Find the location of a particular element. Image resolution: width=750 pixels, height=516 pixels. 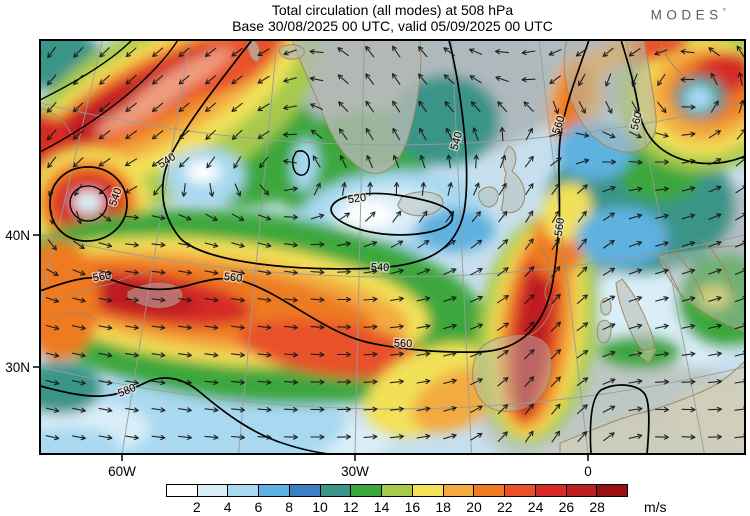

colorbar: 2 4 6 8 10 12 14 16 18 20 22 24 26 28 m/s is located at coordinates (416, 500).